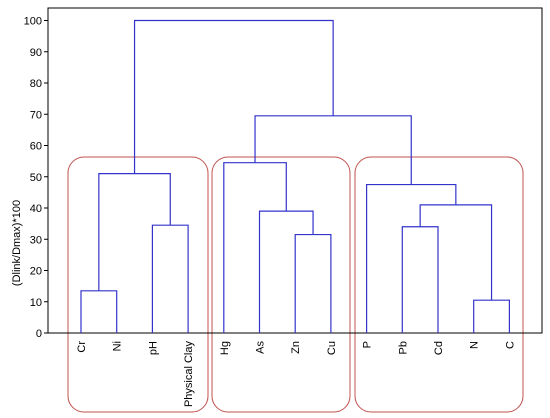 The height and width of the screenshot is (418, 550). I want to click on leaf-label: P, so click(368, 344).